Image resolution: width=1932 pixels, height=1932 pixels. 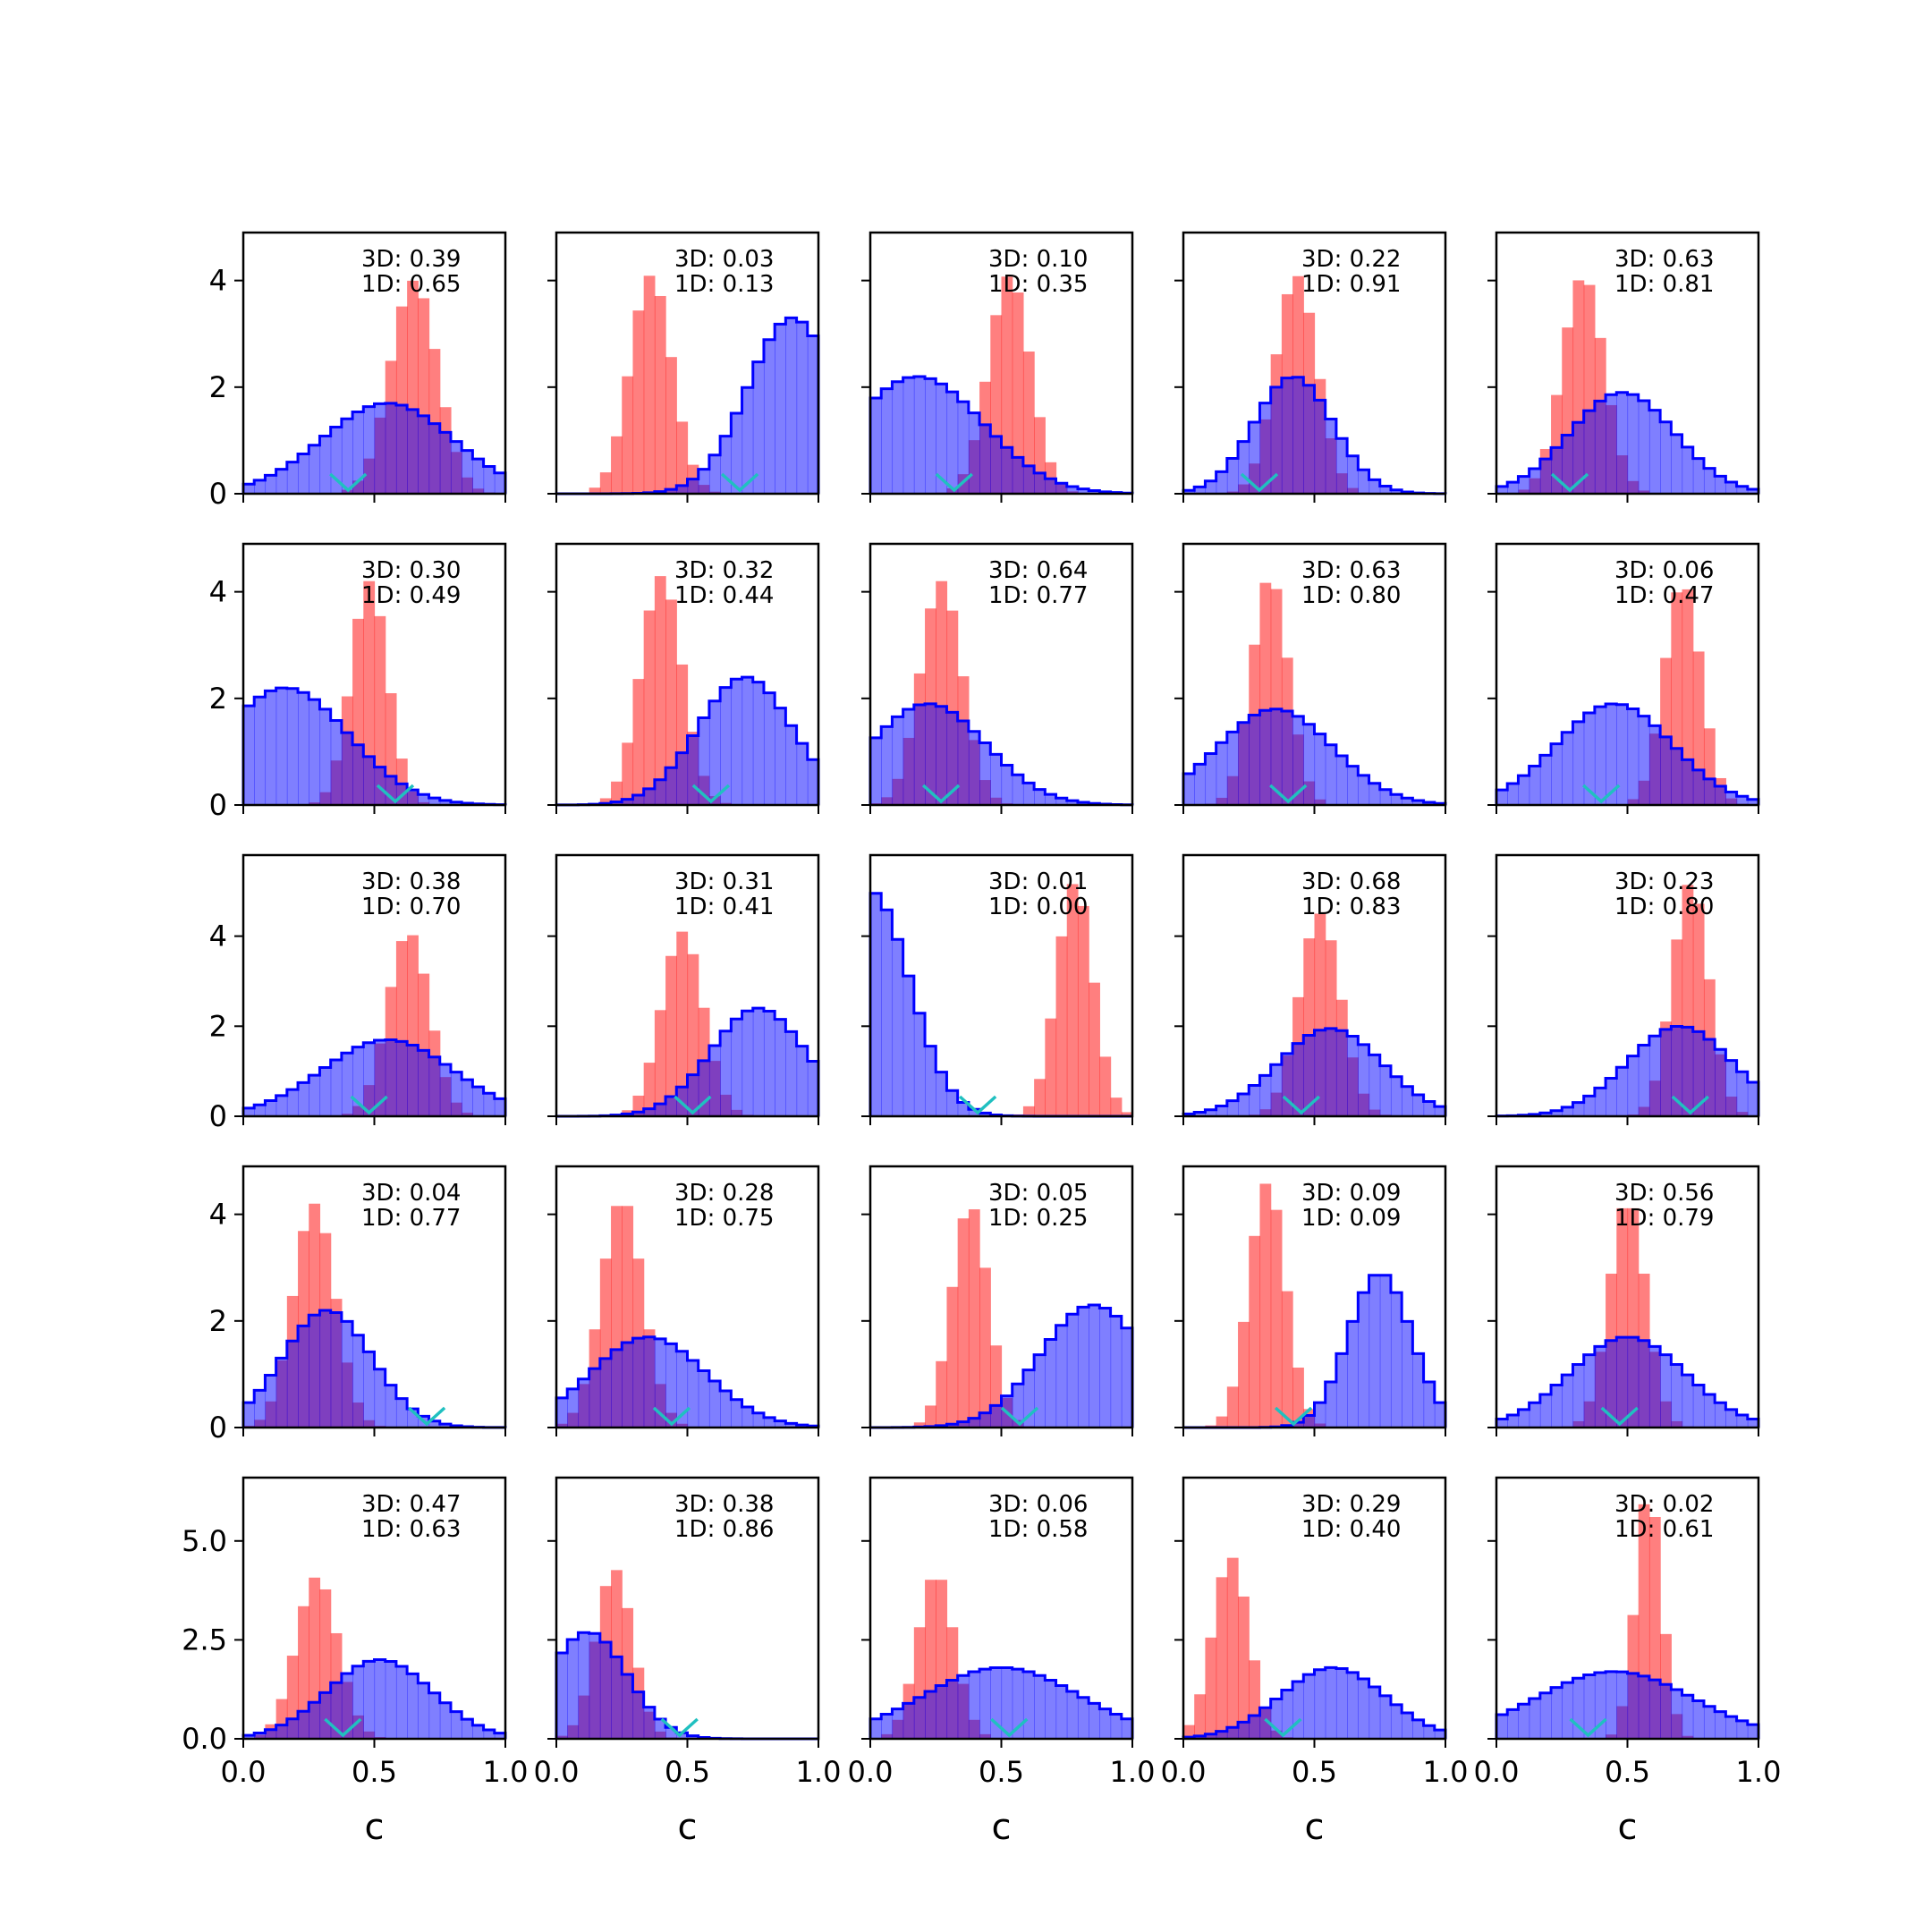 I want to click on x-tick-label: 0.5, so click(x=1001, y=1772).